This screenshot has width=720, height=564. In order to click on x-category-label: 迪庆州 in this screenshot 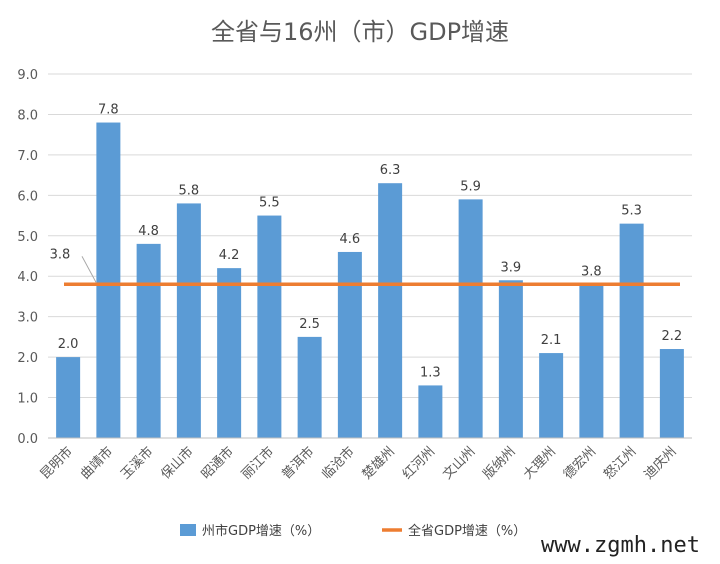, I will do `click(661, 463)`.